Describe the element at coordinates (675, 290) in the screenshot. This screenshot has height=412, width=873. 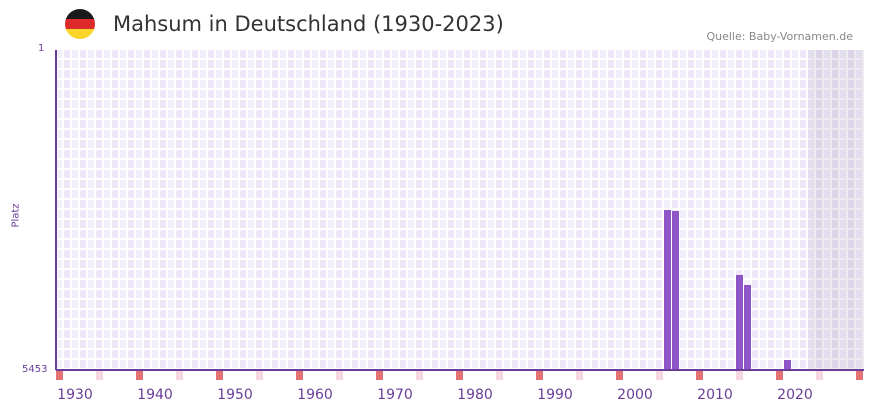
I see `bar-2005` at that location.